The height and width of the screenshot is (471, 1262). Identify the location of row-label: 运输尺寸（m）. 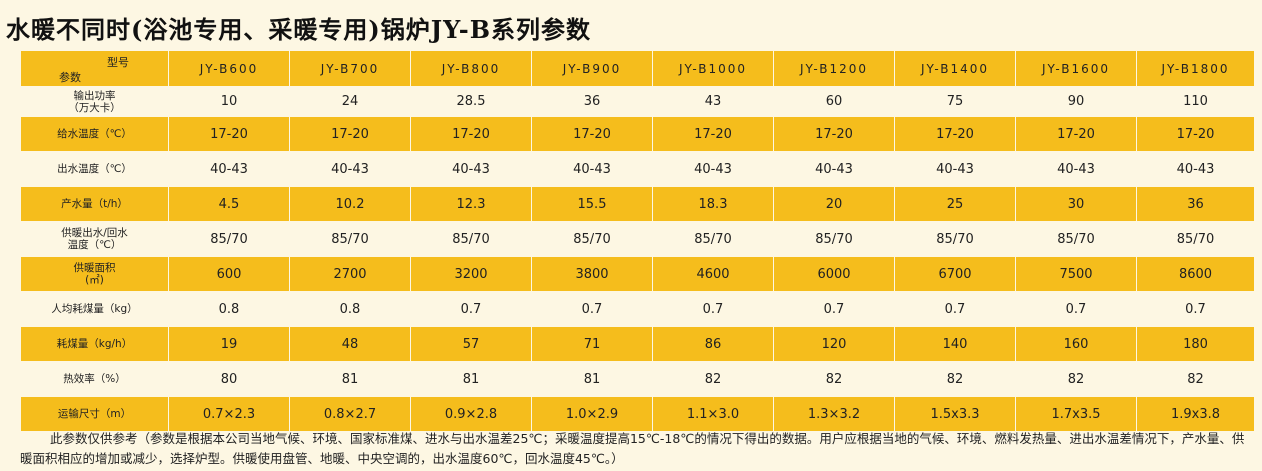
(94, 414).